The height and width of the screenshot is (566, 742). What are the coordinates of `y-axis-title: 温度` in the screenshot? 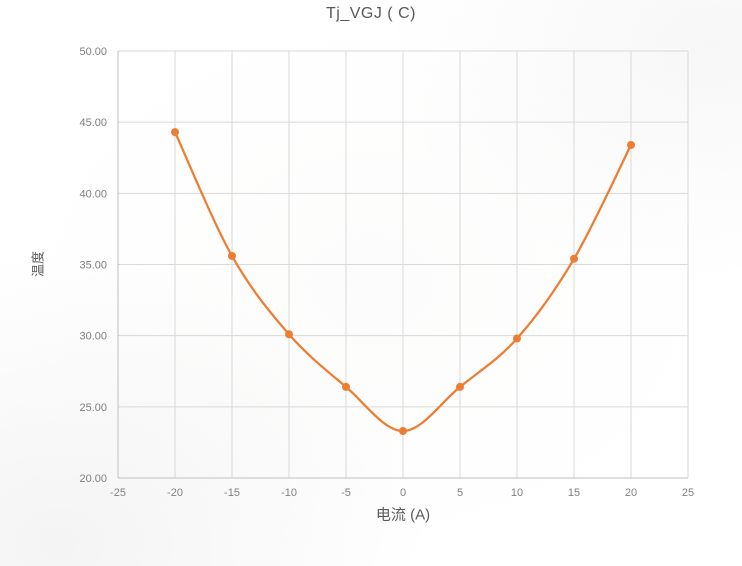 It's located at (38, 264).